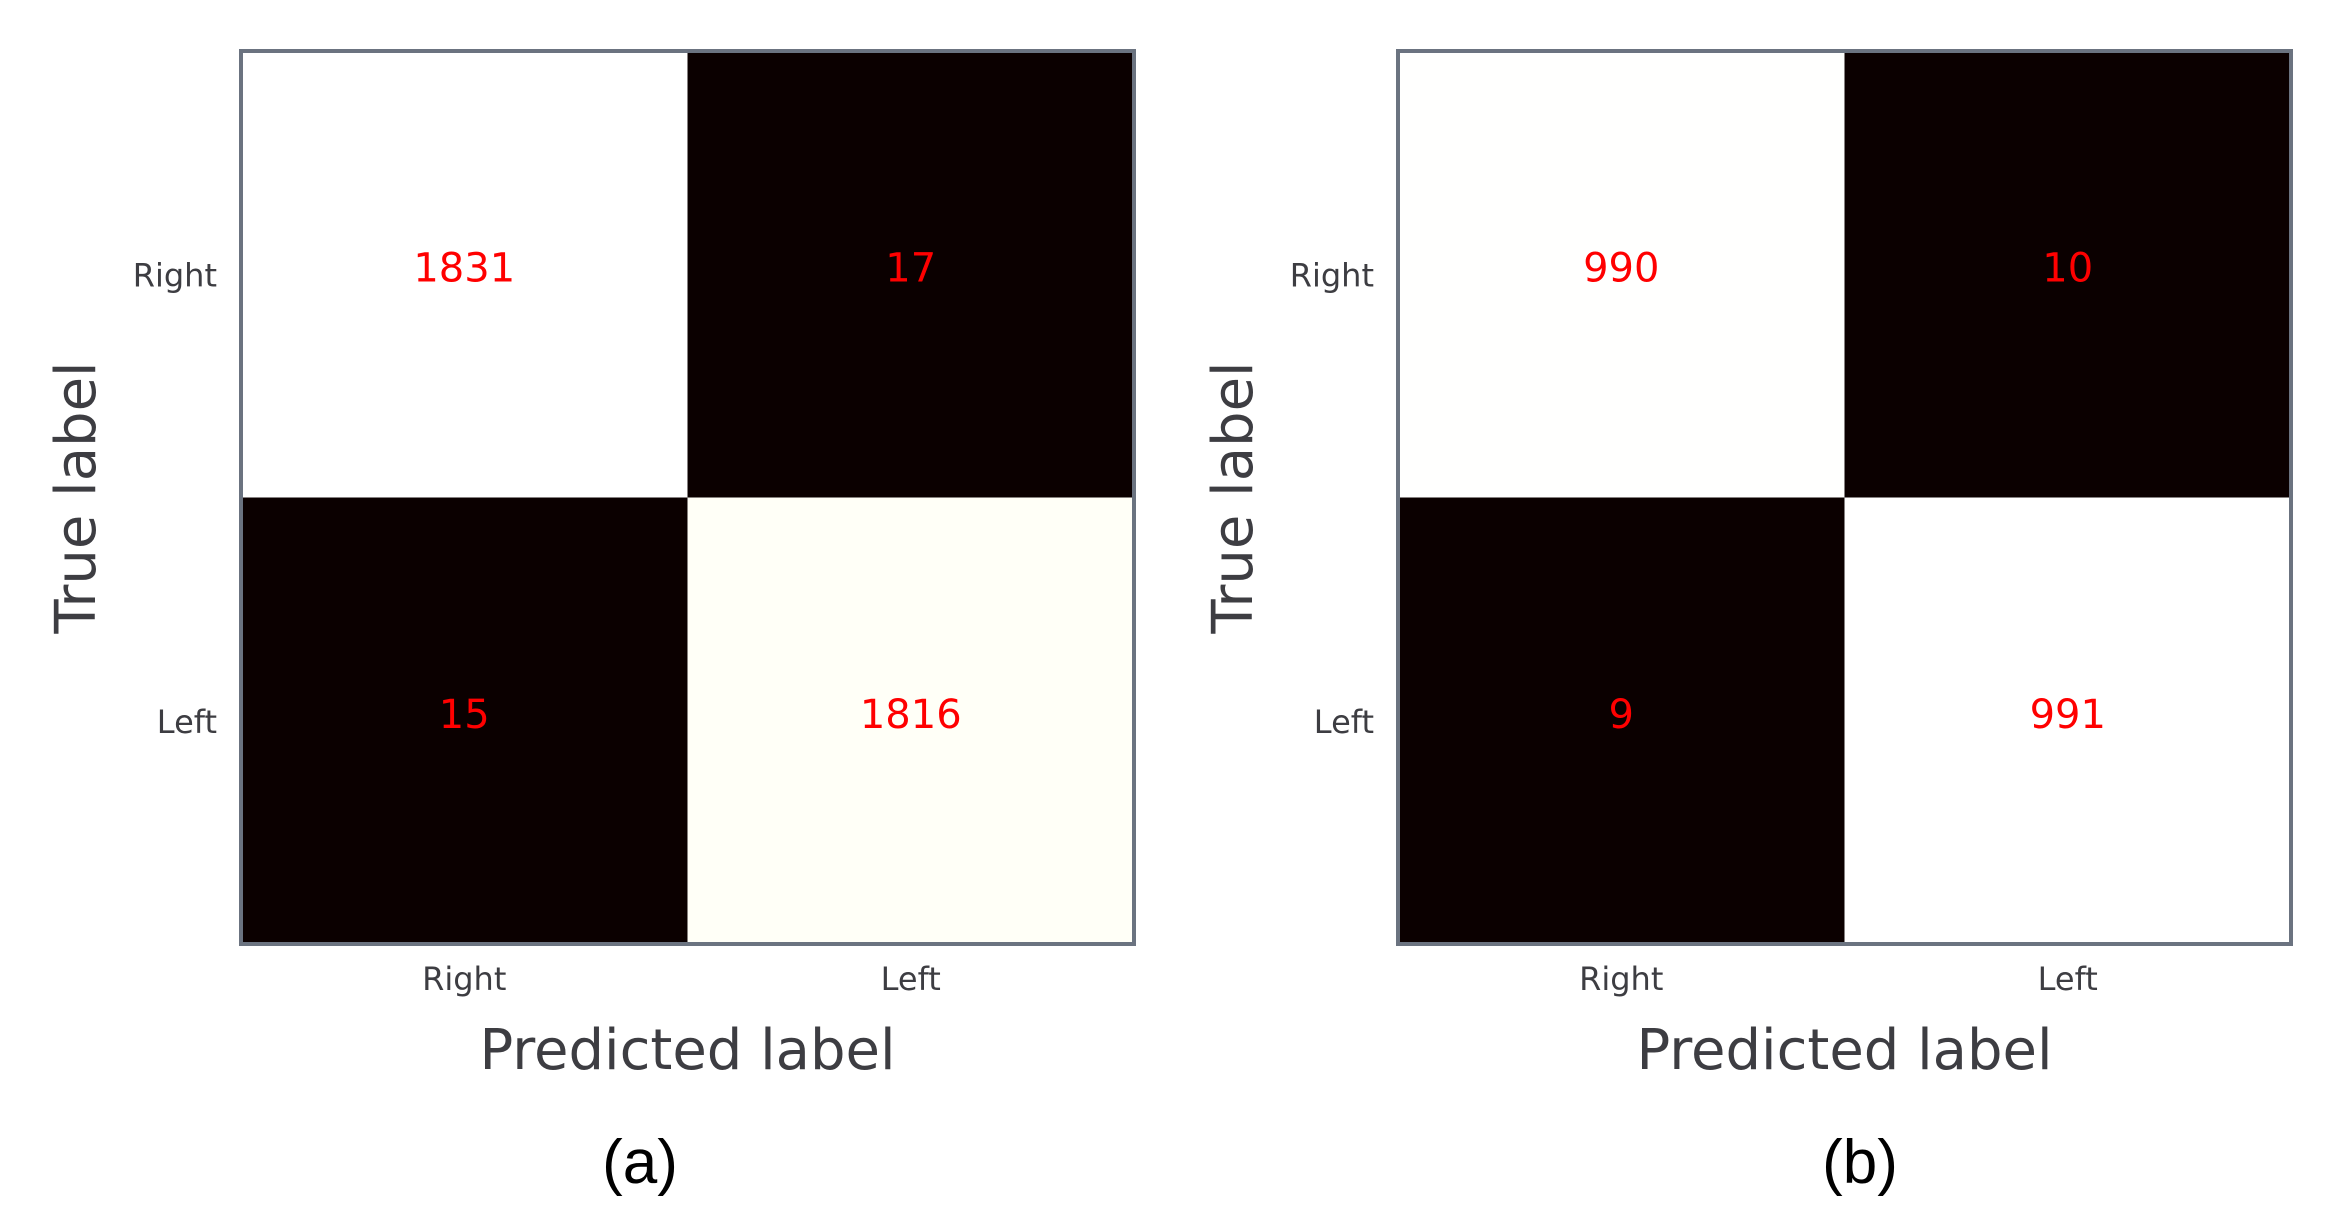 This screenshot has height=1213, width=2332. I want to click on cell-value-label: 15, so click(464, 715).